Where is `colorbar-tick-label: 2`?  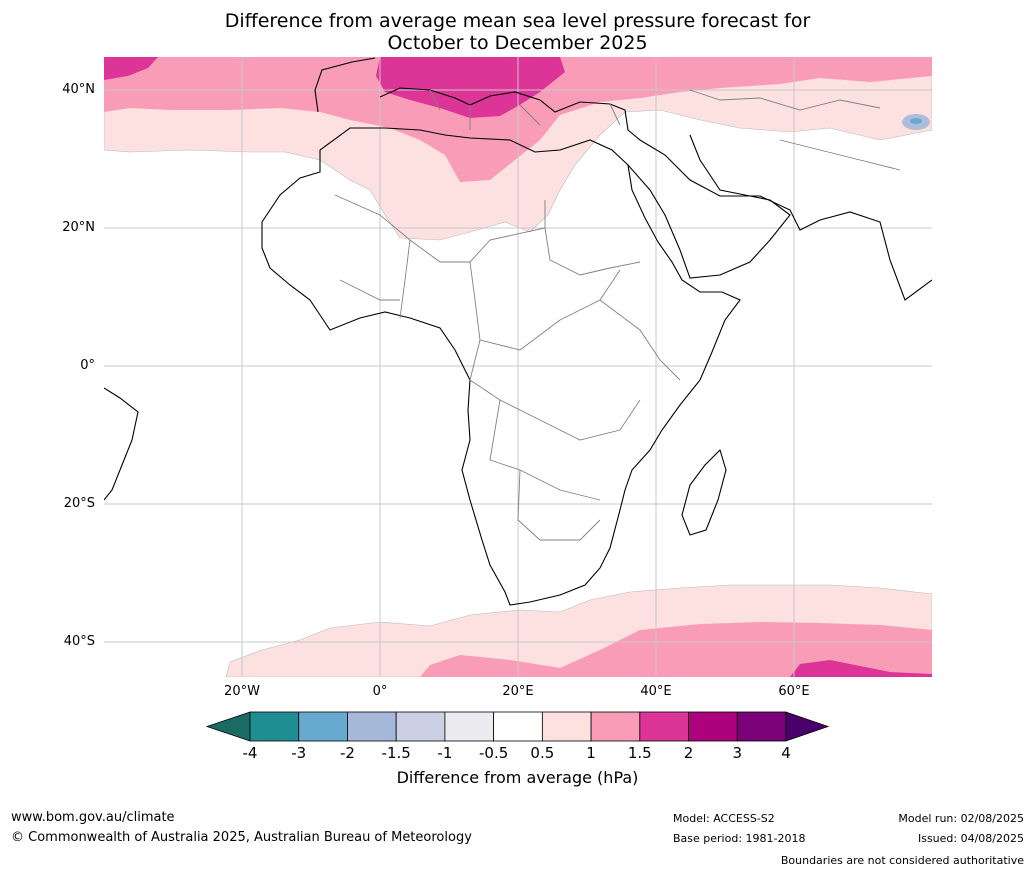
colorbar-tick-label: 2 is located at coordinates (688, 753).